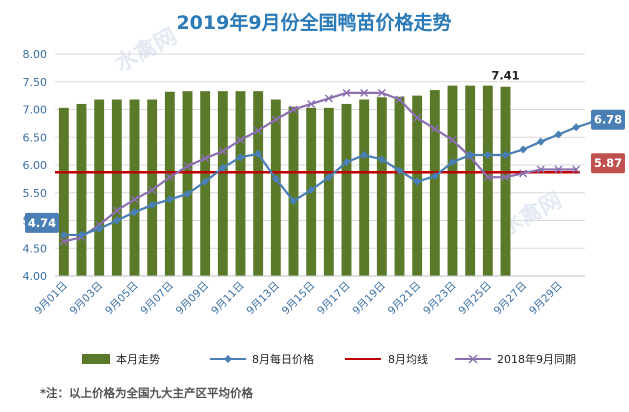  Describe the element at coordinates (35, 248) in the screenshot. I see `y-tick-label: 4.50` at that location.